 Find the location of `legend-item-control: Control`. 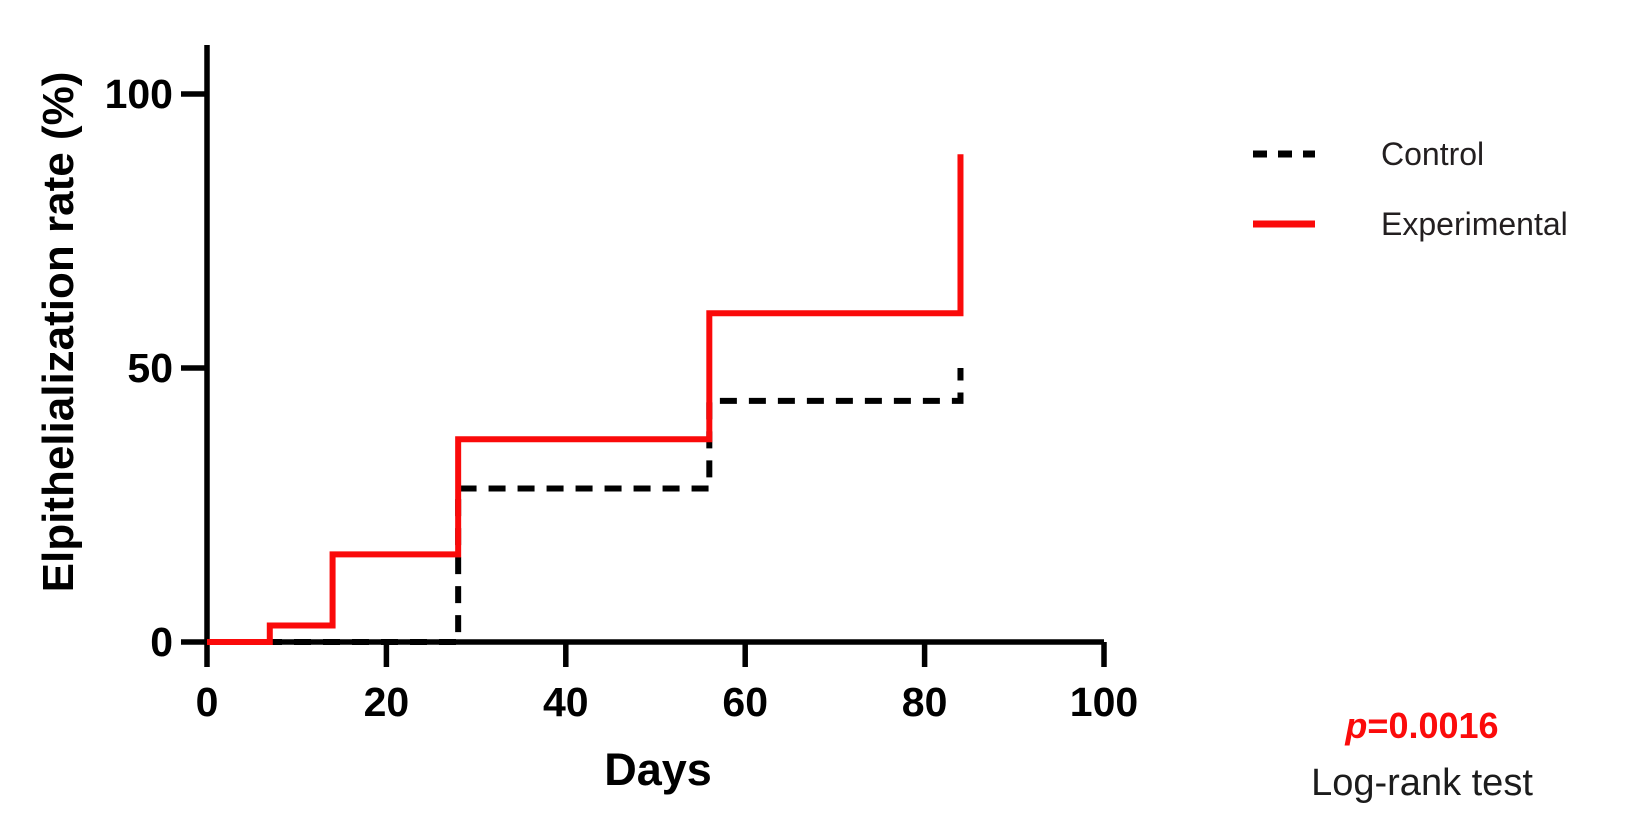

legend-item-control: Control is located at coordinates (1409, 154).